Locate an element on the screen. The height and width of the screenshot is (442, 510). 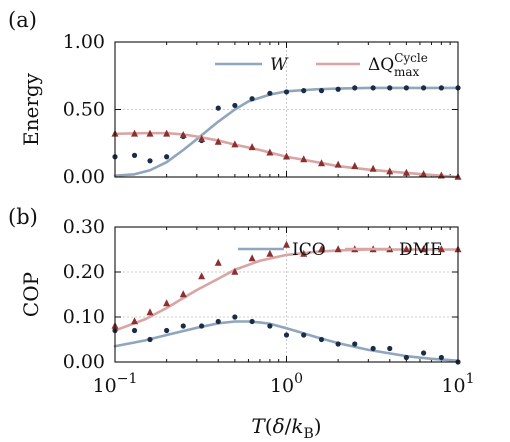
x-tick-label: 10⁰ is located at coordinates (286, 384).